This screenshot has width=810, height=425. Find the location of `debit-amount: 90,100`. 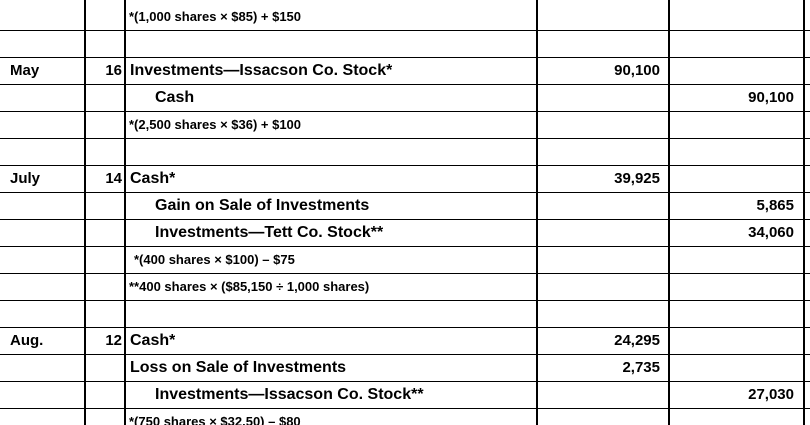

debit-amount: 90,100 is located at coordinates (637, 70).